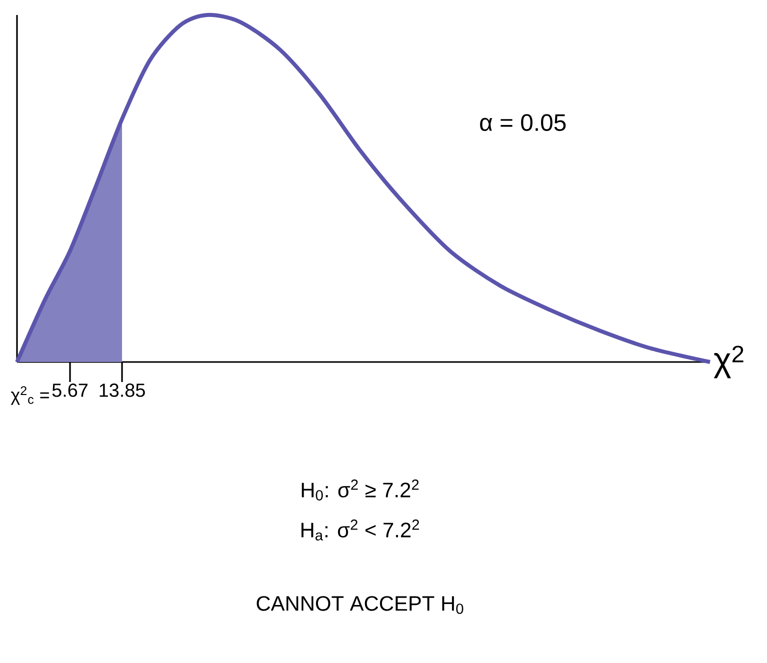  I want to click on x-tick-label: 13.85, so click(122, 390).